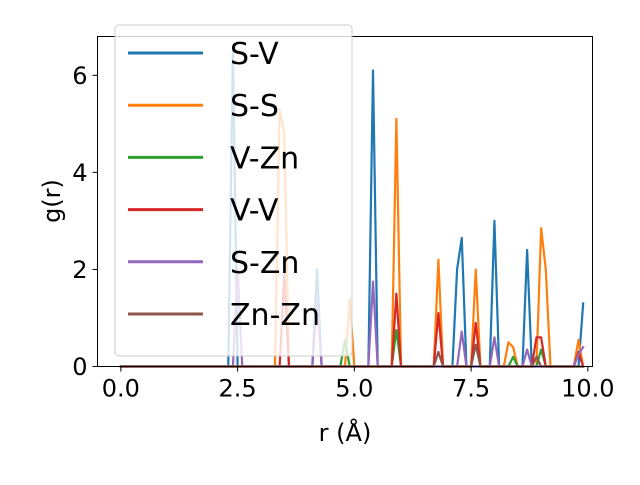 The height and width of the screenshot is (485, 640). Describe the element at coordinates (264, 263) in the screenshot. I see `legend-label: S-Zn` at that location.